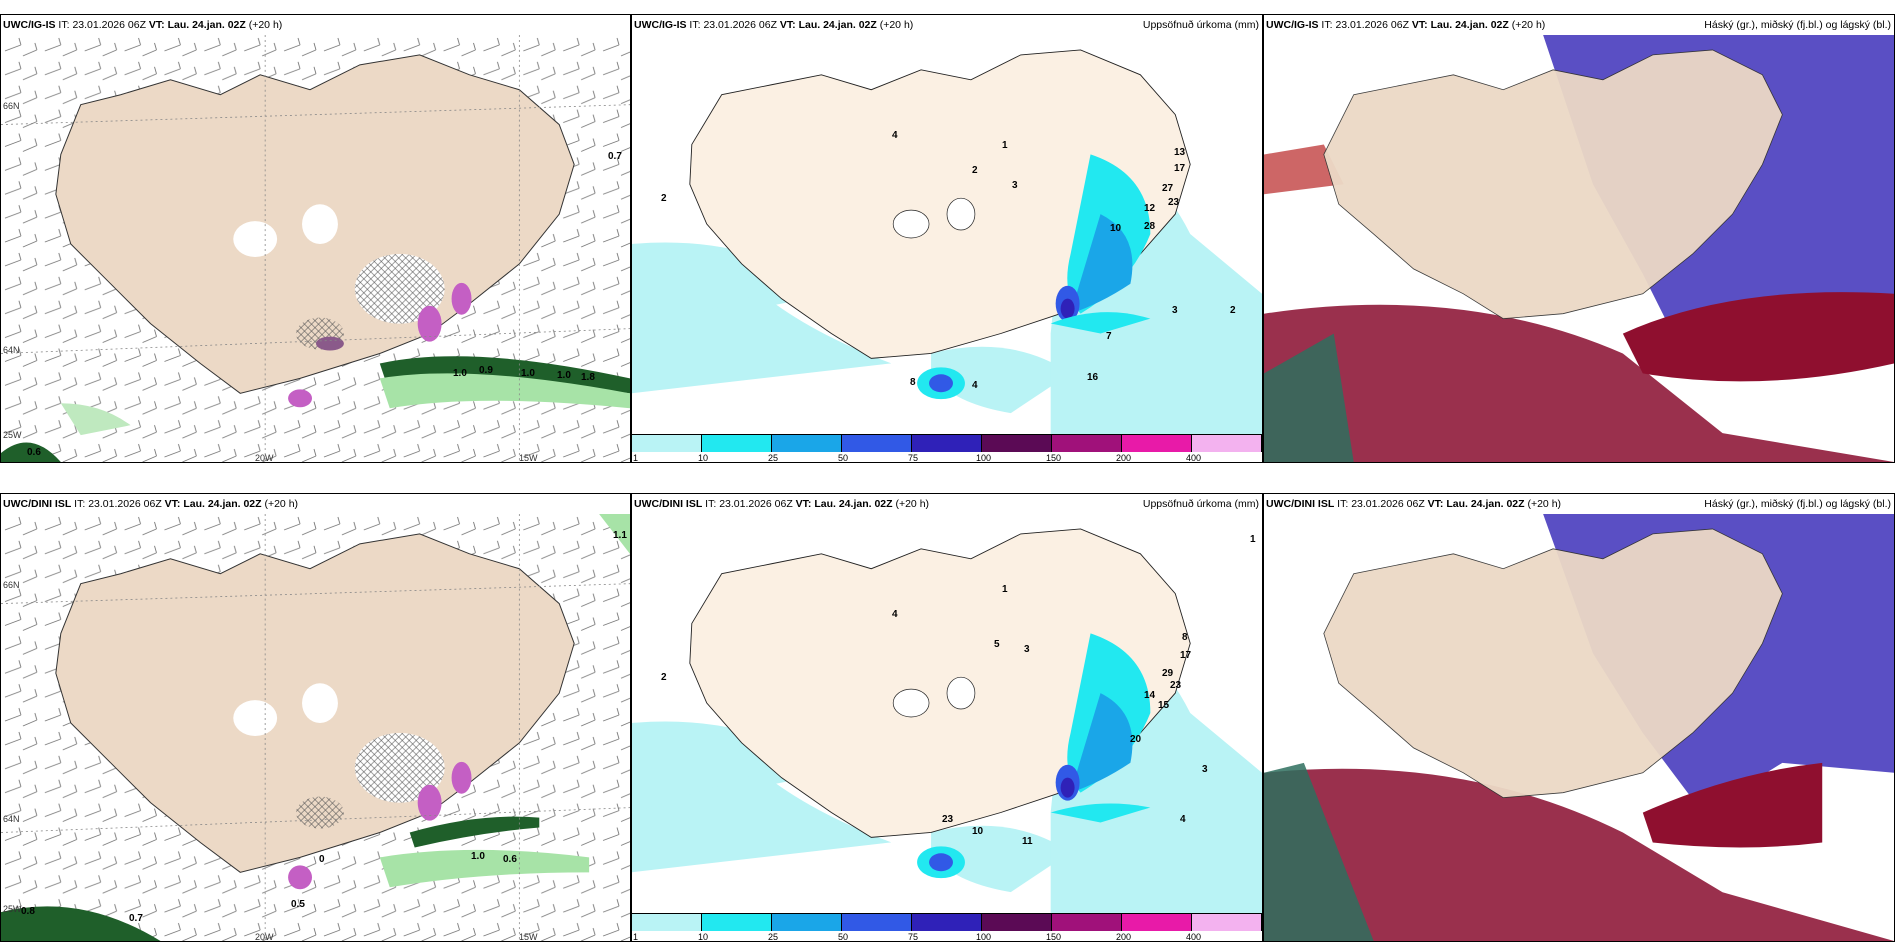 Image resolution: width=1900 pixels, height=950 pixels. I want to click on wind-value: 0.7, so click(615, 156).